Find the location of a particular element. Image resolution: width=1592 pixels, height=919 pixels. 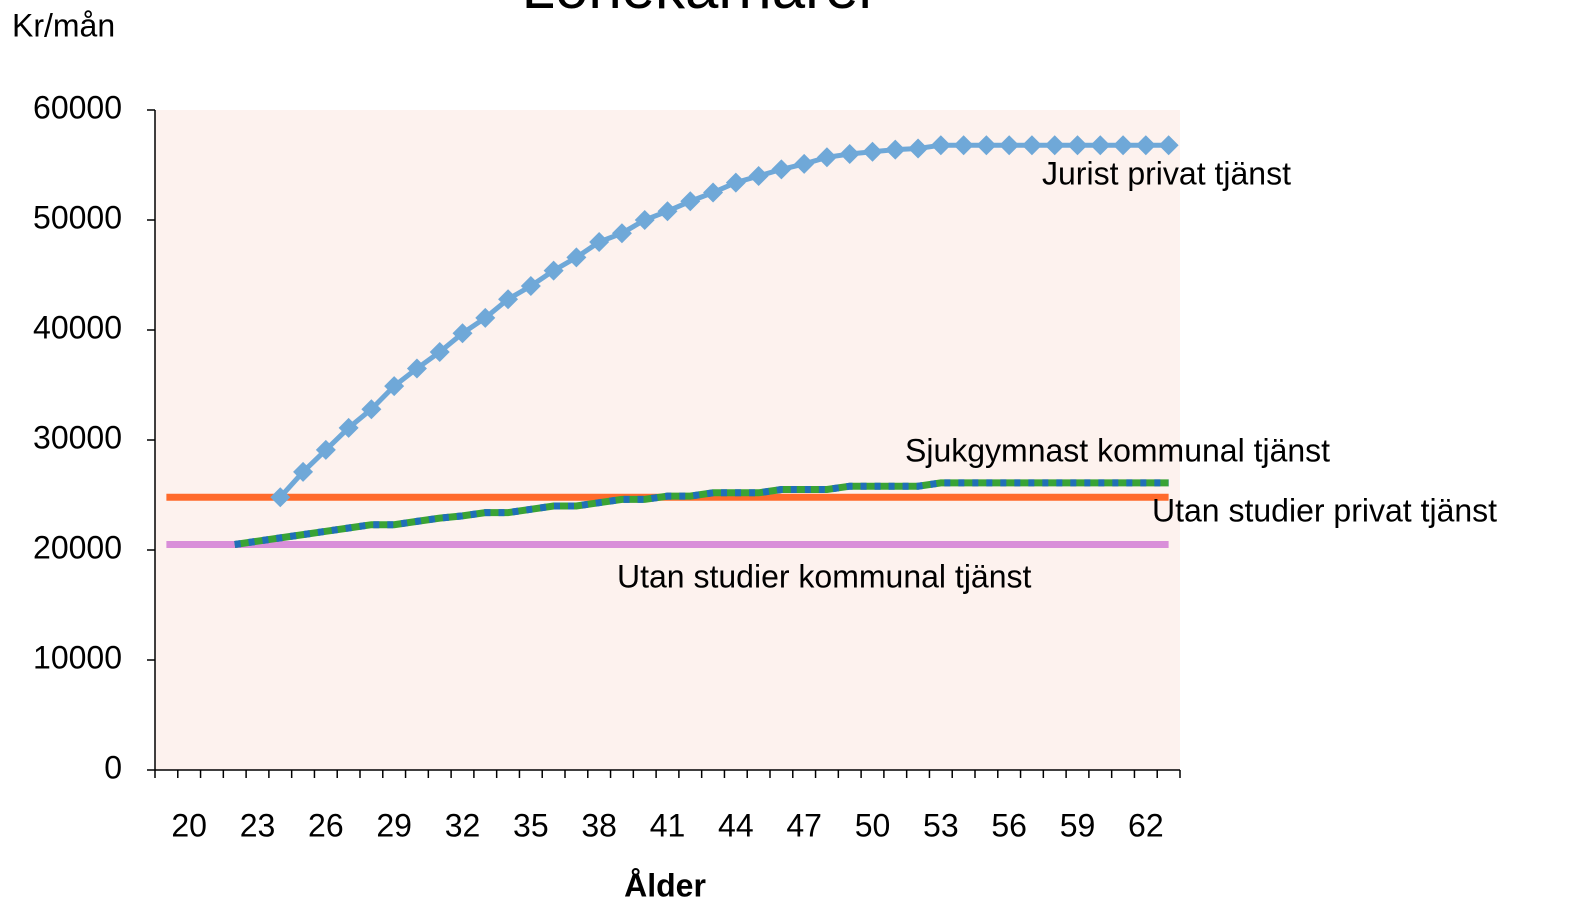

y-axis-label: Kr/mån is located at coordinates (63, 25).